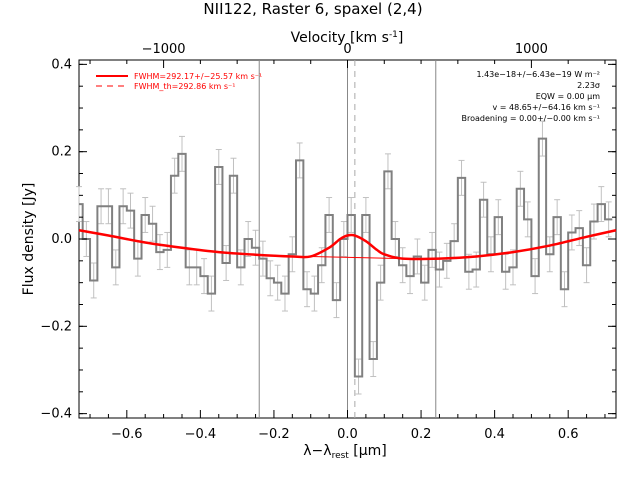 This screenshot has height=480, width=640. What do you see at coordinates (347, 49) in the screenshot?
I see `top-tick-label: 0` at bounding box center [347, 49].